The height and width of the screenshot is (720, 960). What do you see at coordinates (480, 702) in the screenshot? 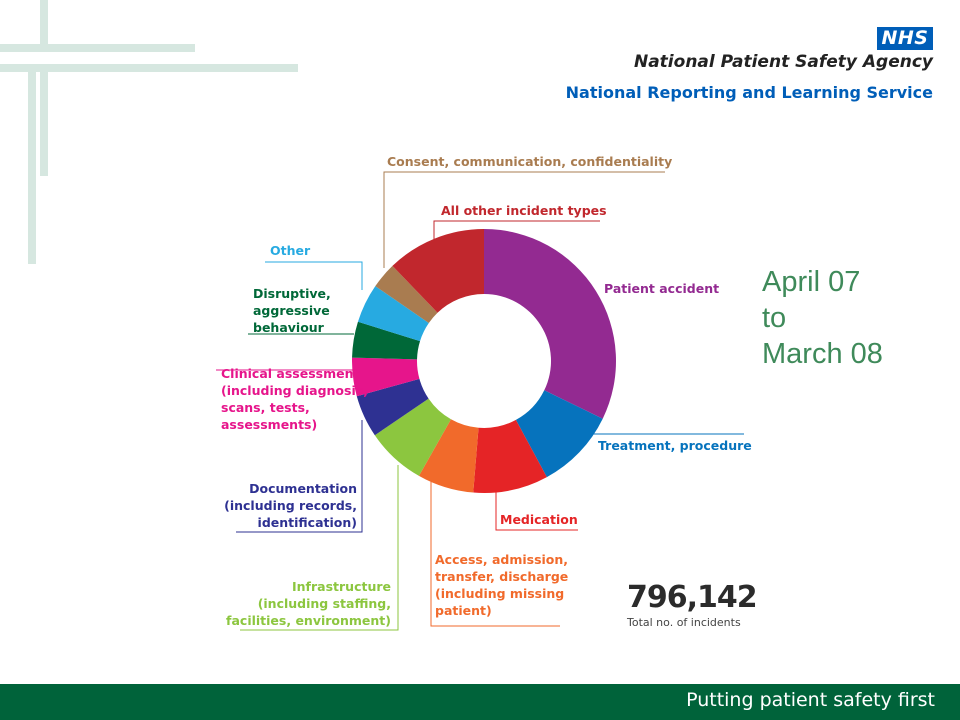
I see `footer-bar: Putting patient safety first` at bounding box center [480, 702].